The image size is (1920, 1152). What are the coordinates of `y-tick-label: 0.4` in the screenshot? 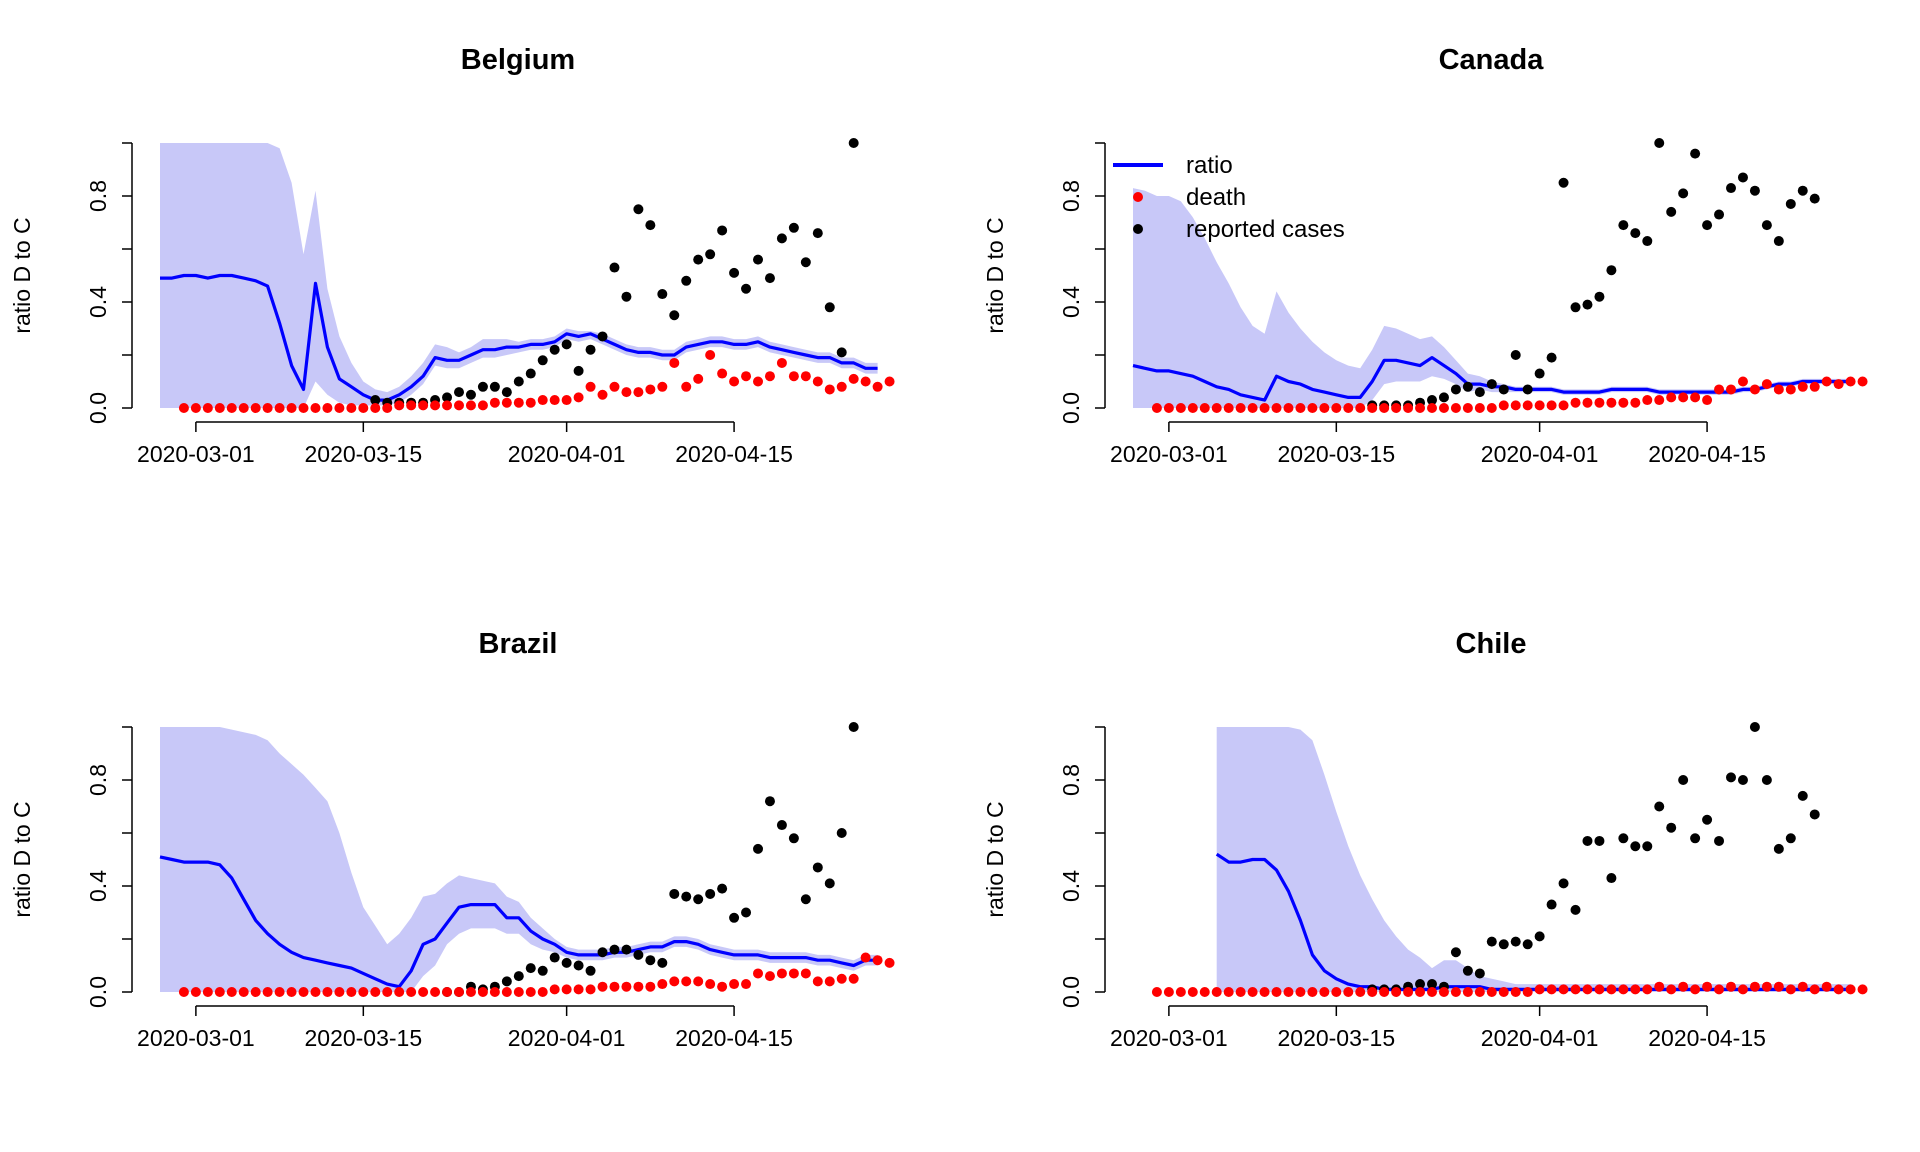 It's located at (98, 302).